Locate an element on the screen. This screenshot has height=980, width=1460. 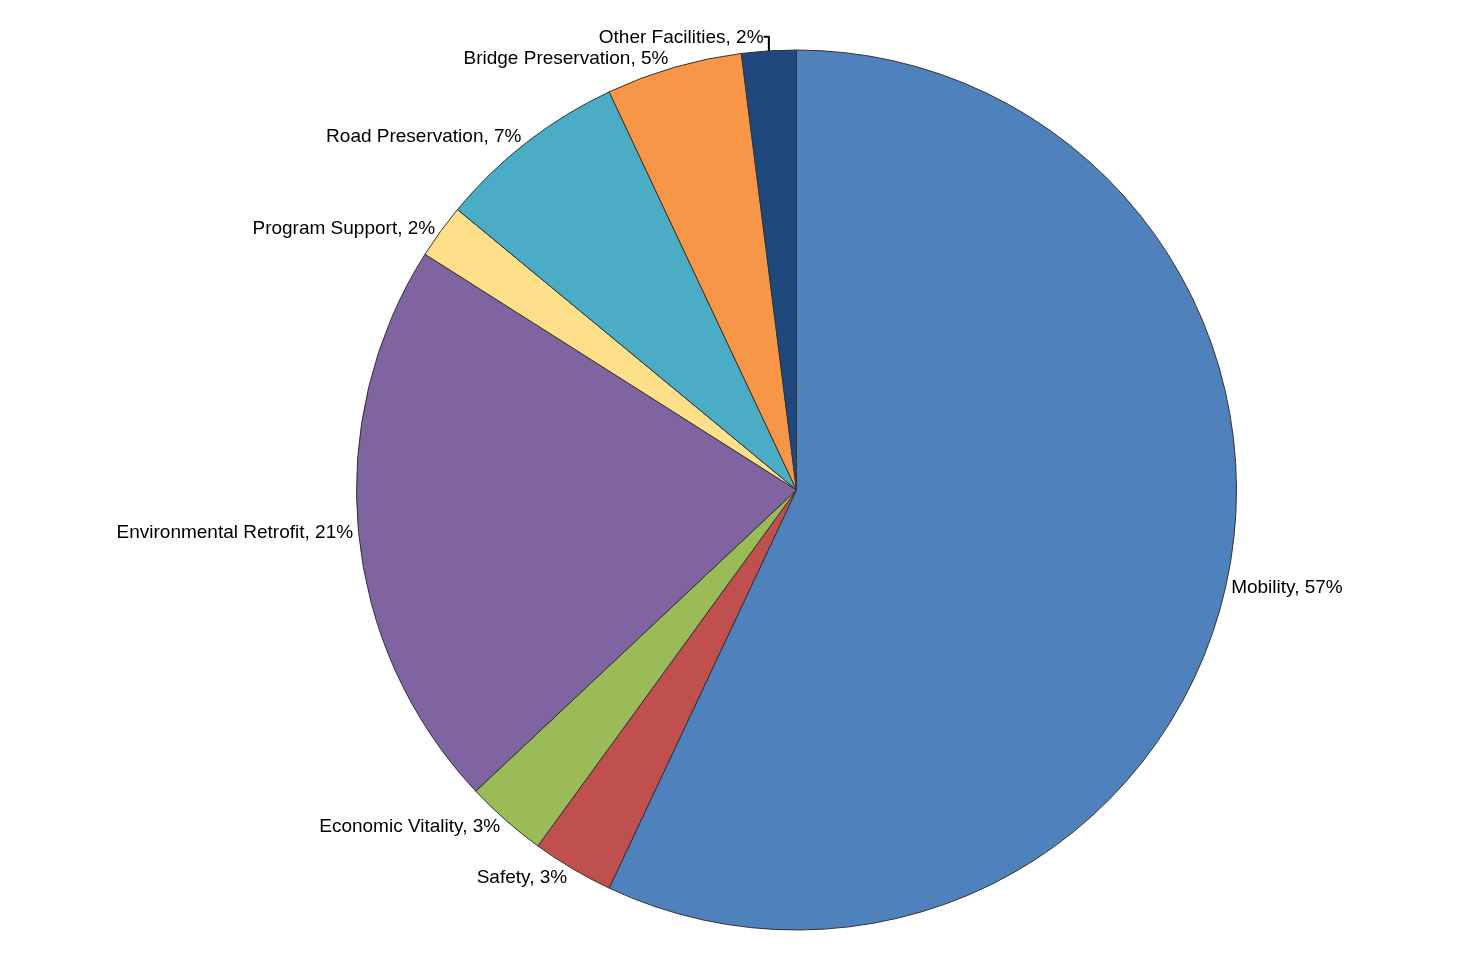
slice-label: Safety, 3% is located at coordinates (522, 877).